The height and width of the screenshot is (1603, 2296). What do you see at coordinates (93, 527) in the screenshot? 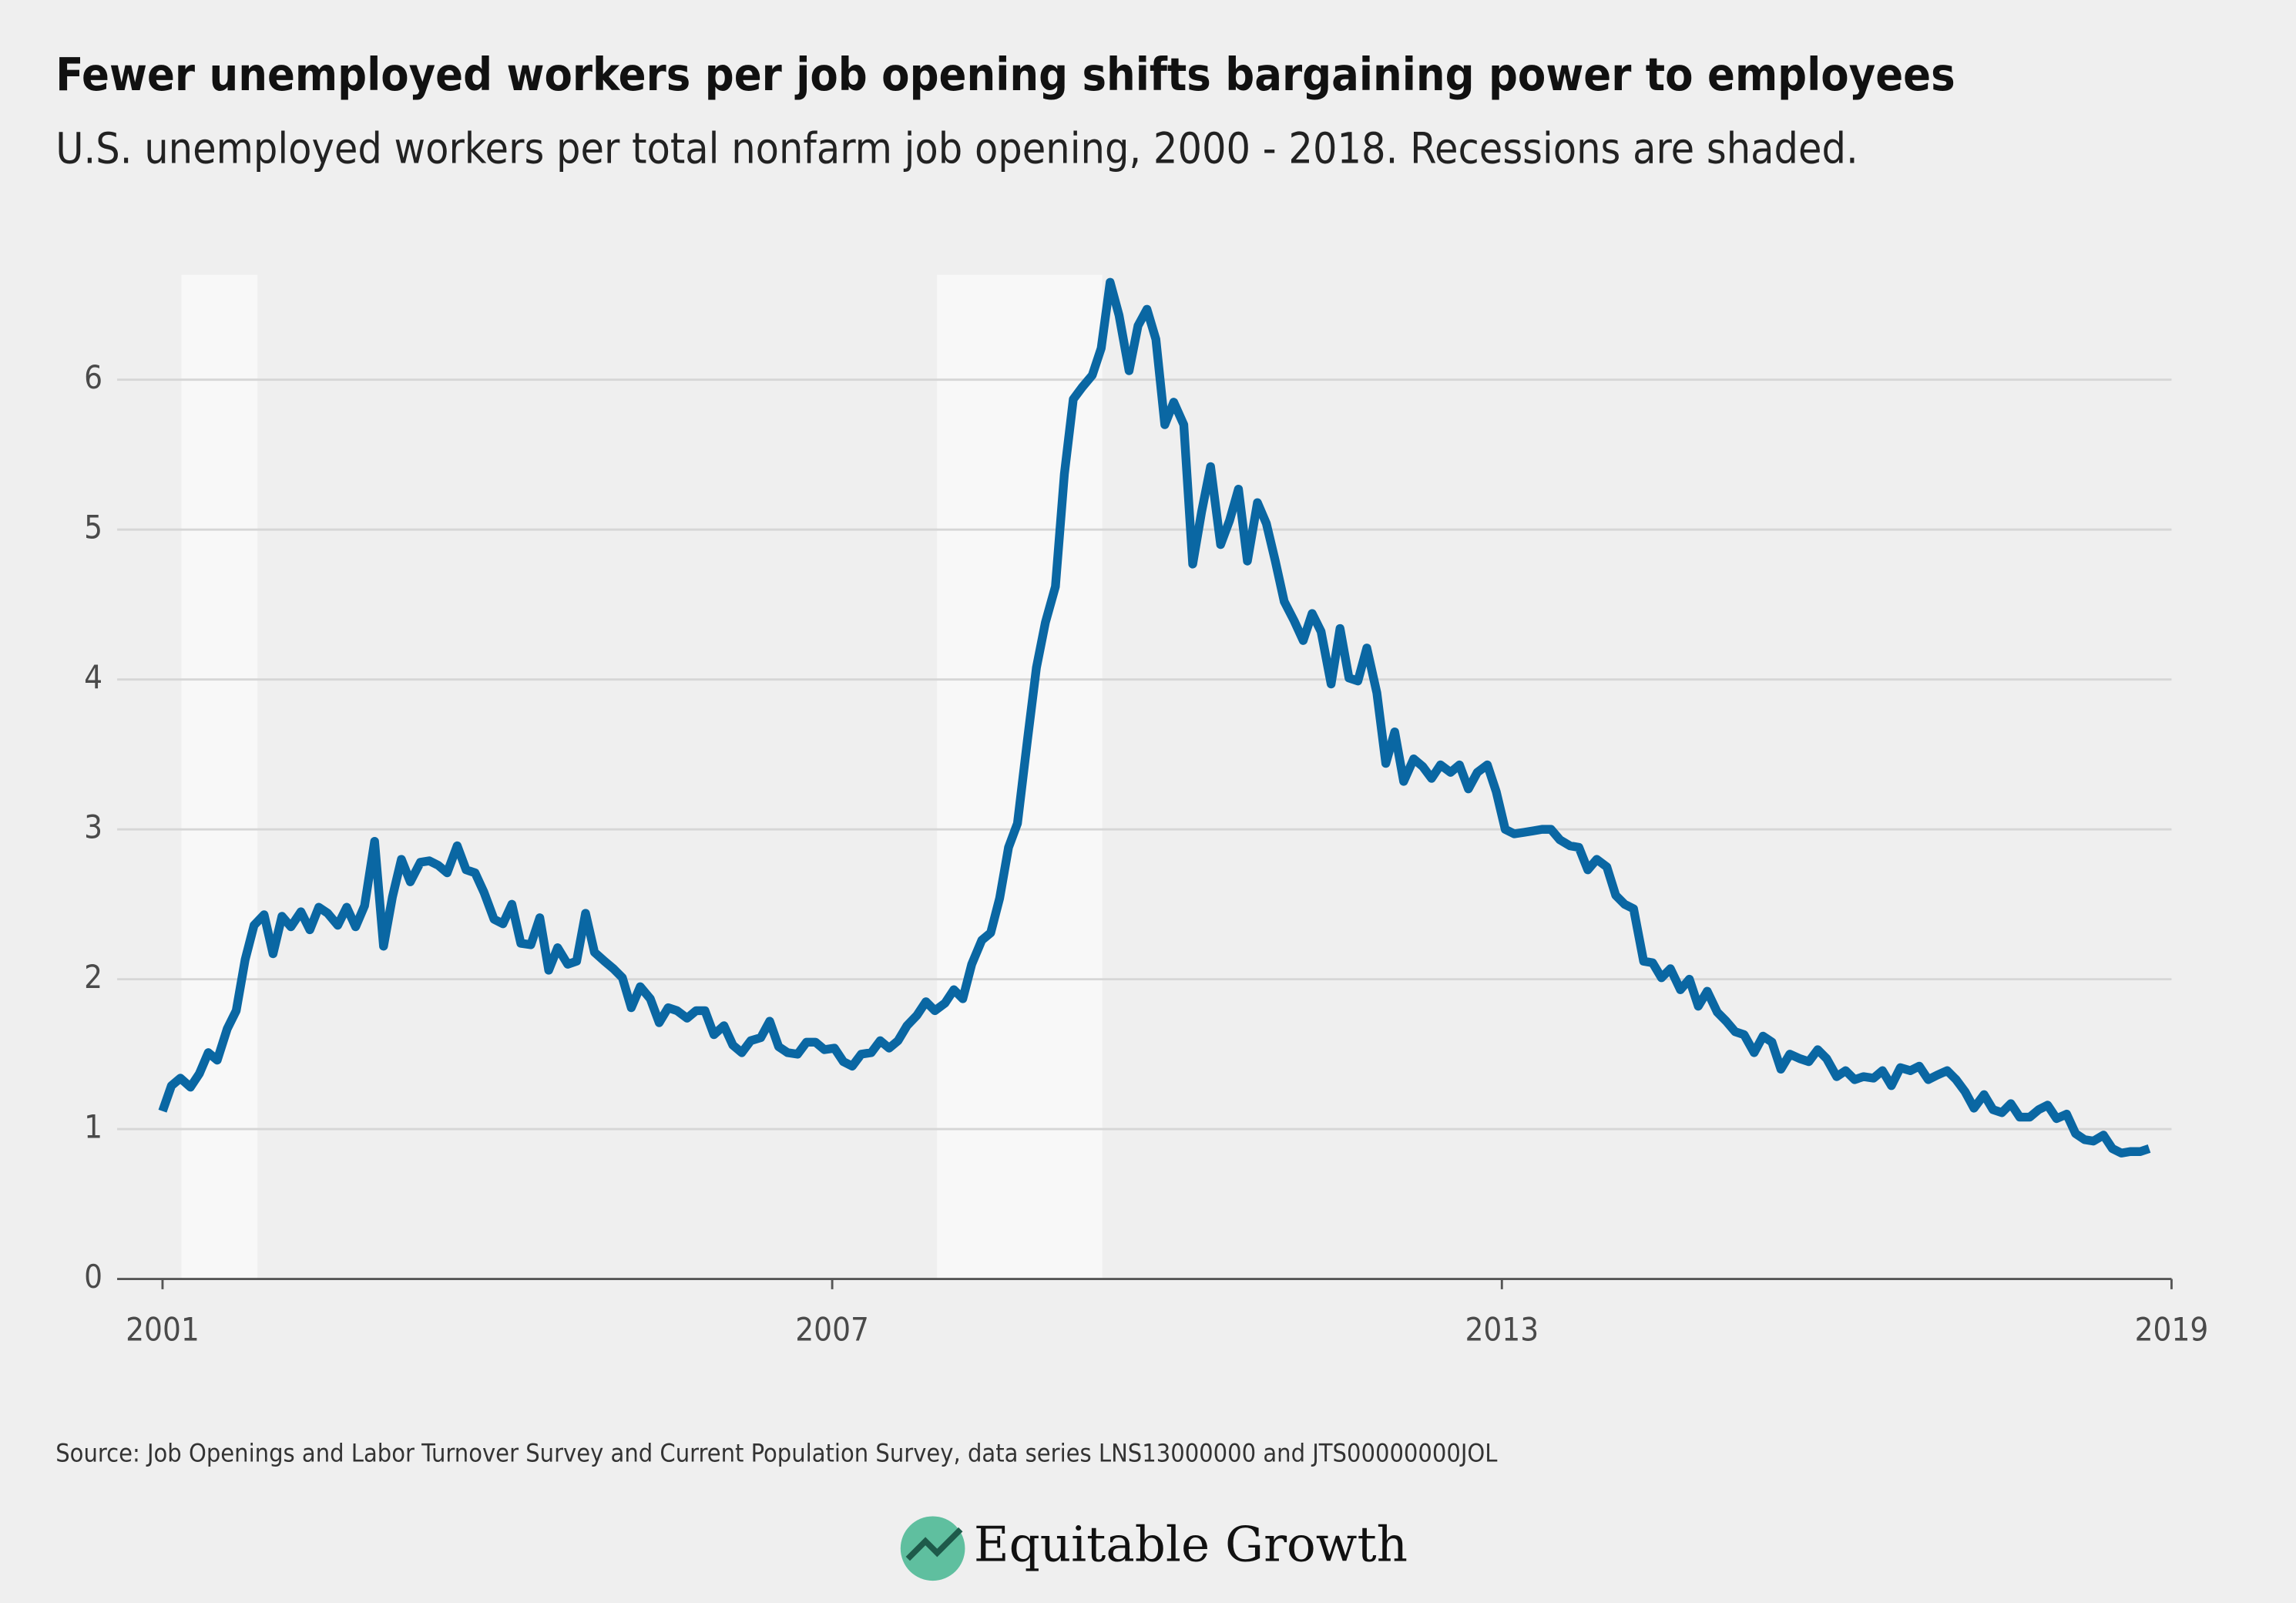
I see `y-tick-label: 5` at bounding box center [93, 527].